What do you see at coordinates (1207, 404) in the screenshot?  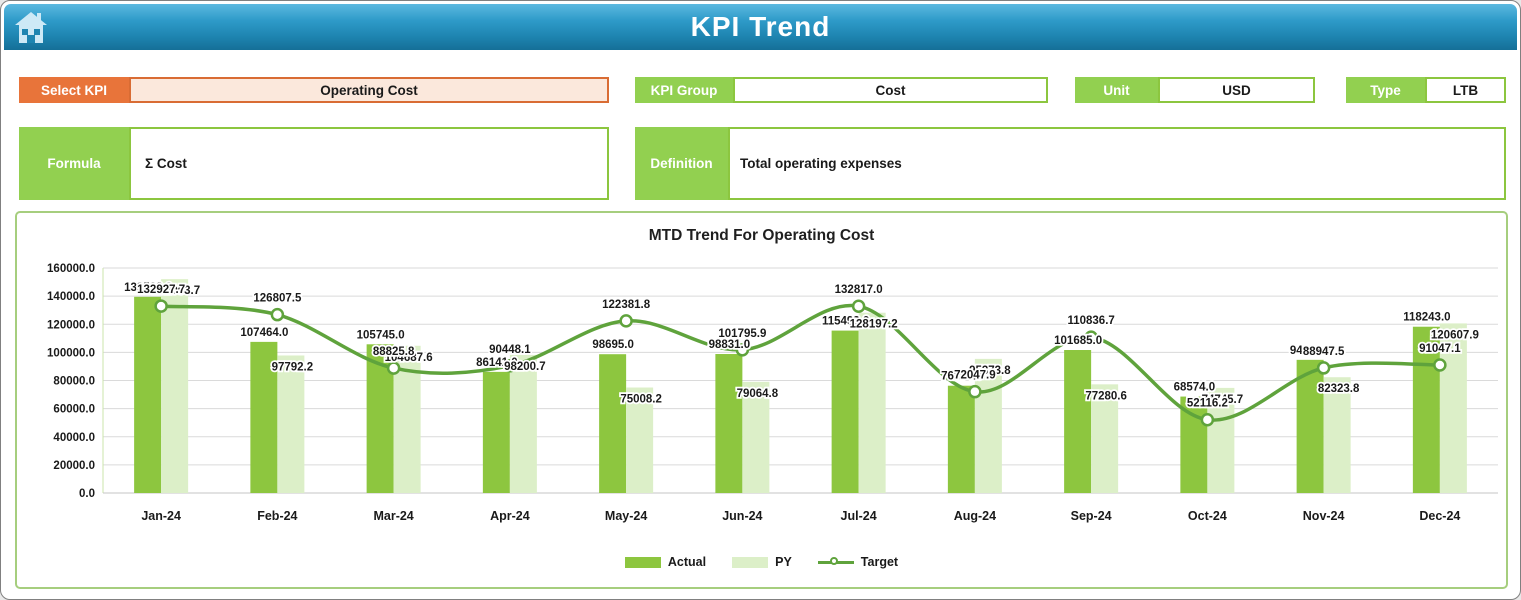 I see `target-label: 52116.2` at bounding box center [1207, 404].